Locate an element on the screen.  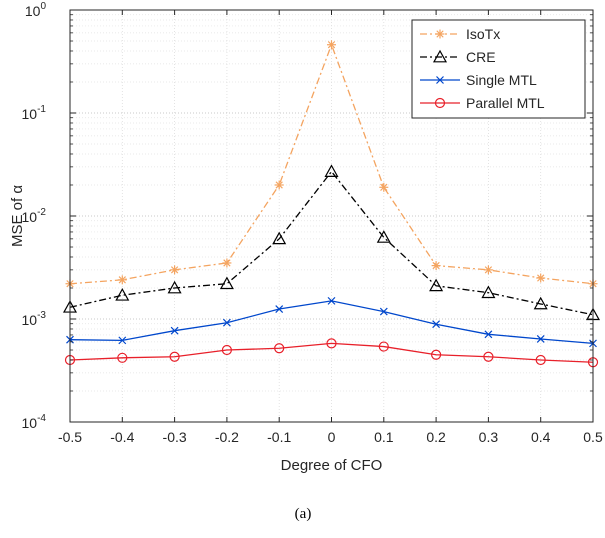
legend-item-isotx: IsoTx is located at coordinates (460, 34).